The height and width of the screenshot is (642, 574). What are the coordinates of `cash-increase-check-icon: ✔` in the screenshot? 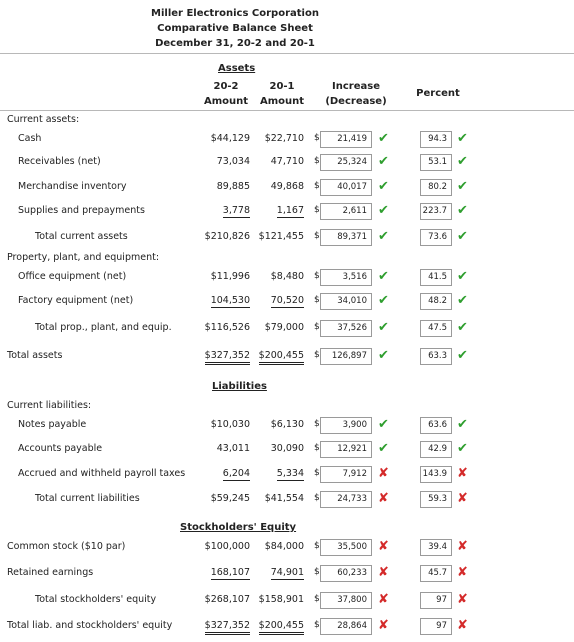 It's located at (383, 138).